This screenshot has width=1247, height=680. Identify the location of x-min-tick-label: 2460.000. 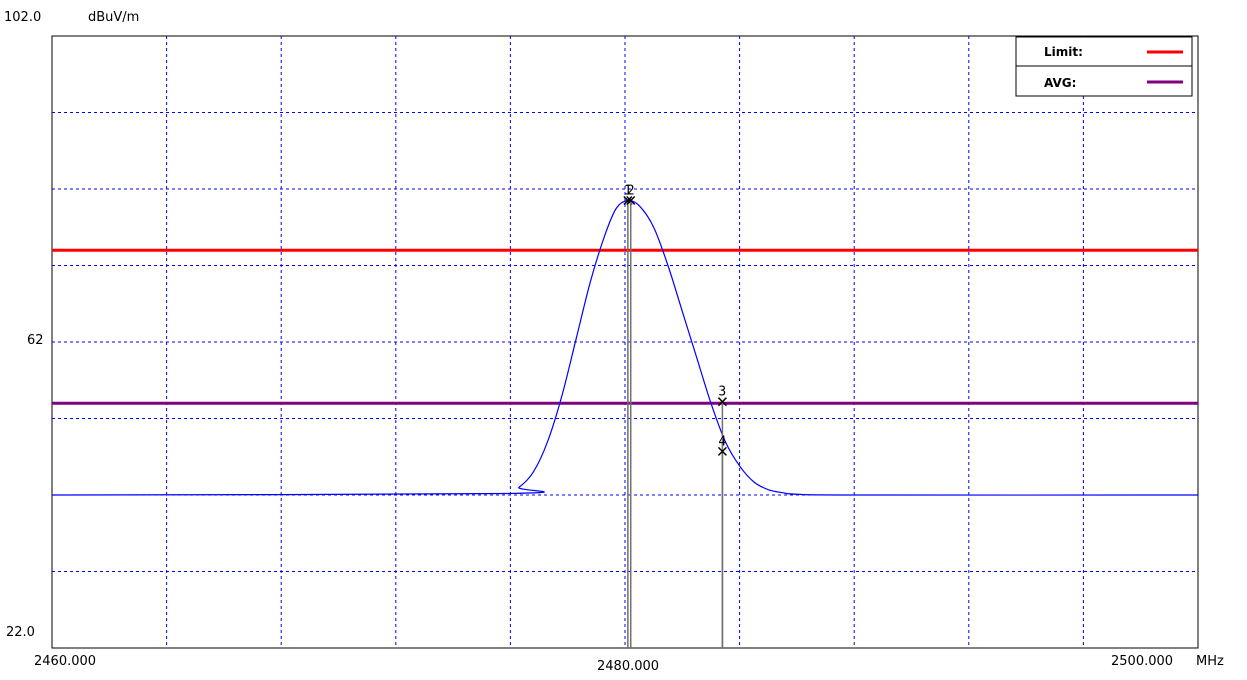
(65, 661).